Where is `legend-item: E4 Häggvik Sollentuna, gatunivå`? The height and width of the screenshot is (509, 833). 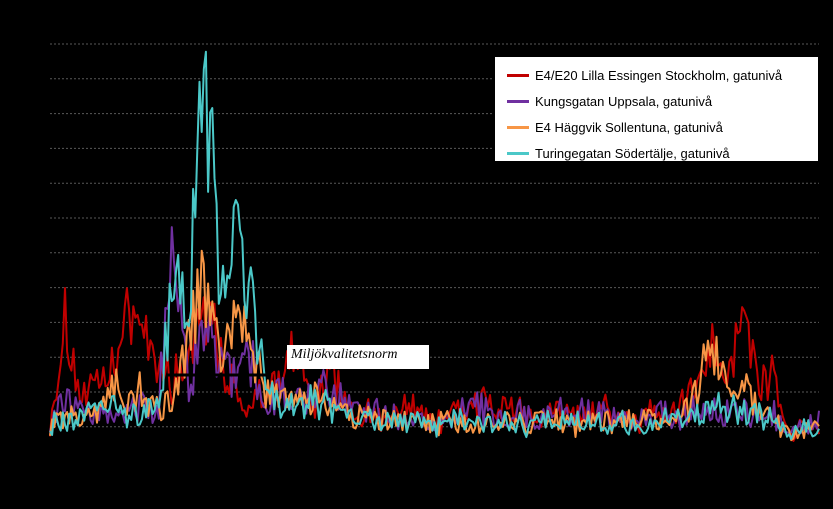 legend-item: E4 Häggvik Sollentuna, gatunivå is located at coordinates (662, 127).